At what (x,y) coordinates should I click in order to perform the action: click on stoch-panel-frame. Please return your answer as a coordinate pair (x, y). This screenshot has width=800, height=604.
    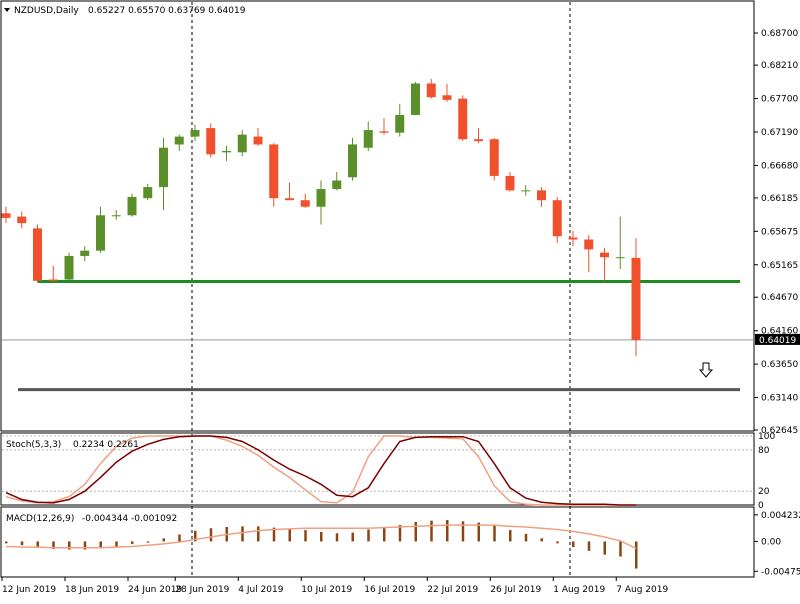
    Looking at the image, I should click on (377, 469).